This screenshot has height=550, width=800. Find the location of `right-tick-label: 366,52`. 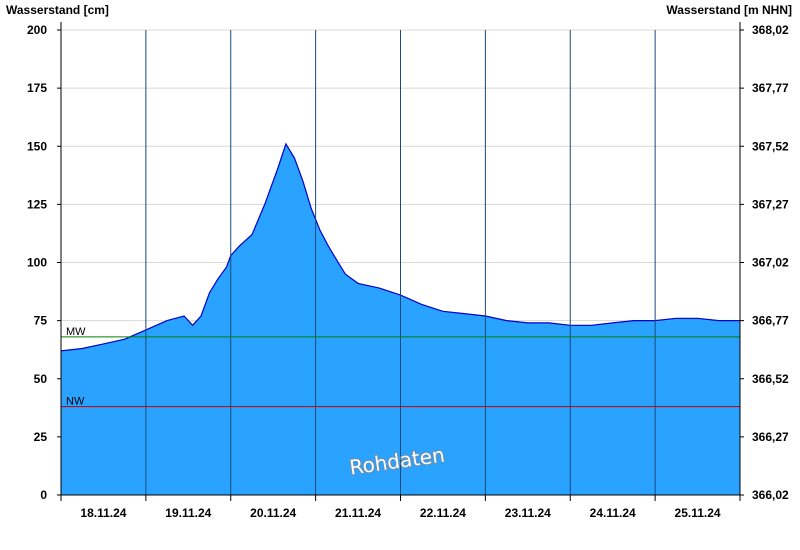

right-tick-label: 366,52 is located at coordinates (770, 379).